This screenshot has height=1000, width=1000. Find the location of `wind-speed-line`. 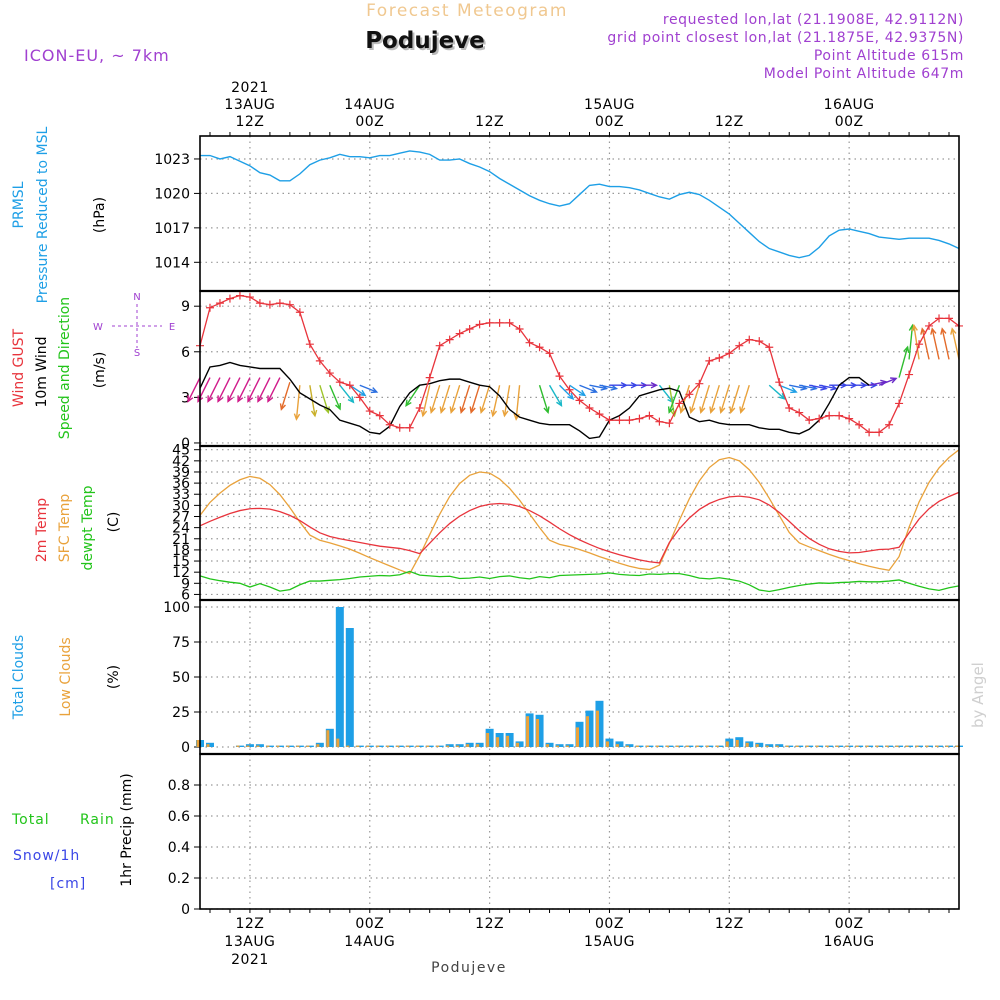

wind-speed-line is located at coordinates (534, 400).